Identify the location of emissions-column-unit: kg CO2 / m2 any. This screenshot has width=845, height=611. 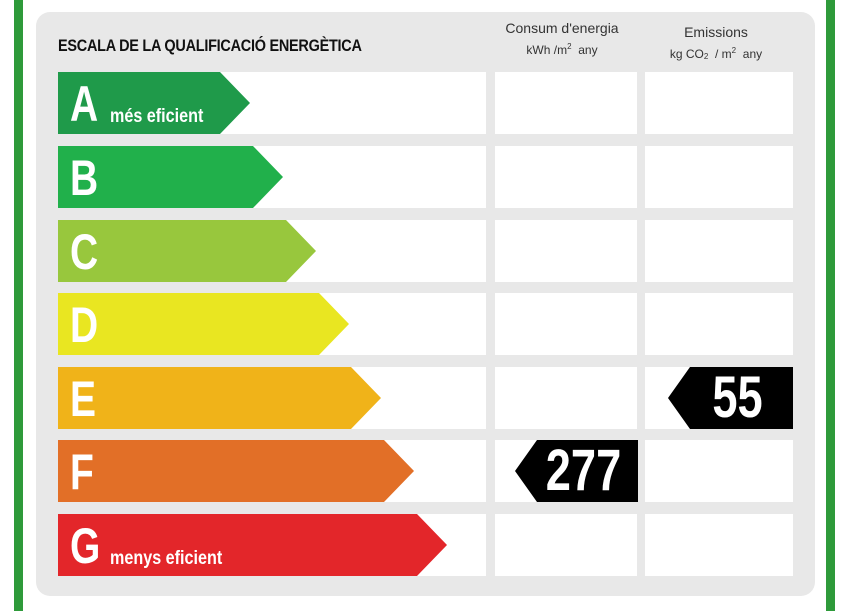
(716, 53).